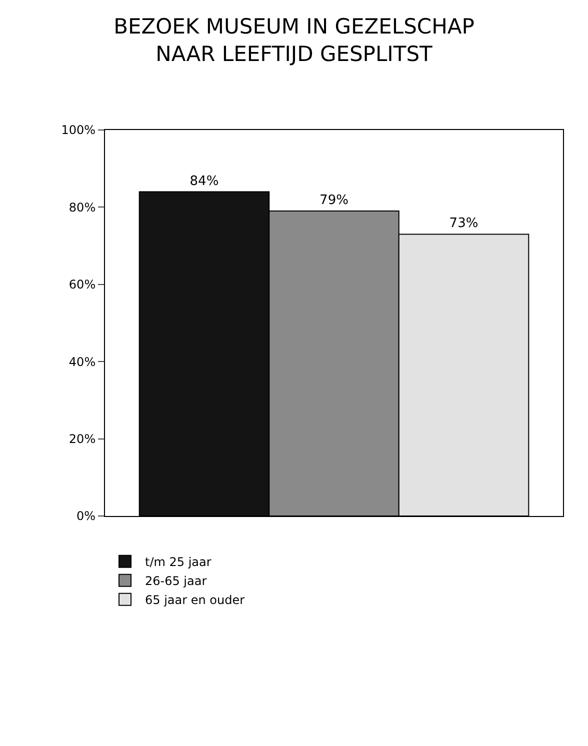 The width and height of the screenshot is (588, 746). I want to click on legend-label: 65 jaar en ouder, so click(195, 600).